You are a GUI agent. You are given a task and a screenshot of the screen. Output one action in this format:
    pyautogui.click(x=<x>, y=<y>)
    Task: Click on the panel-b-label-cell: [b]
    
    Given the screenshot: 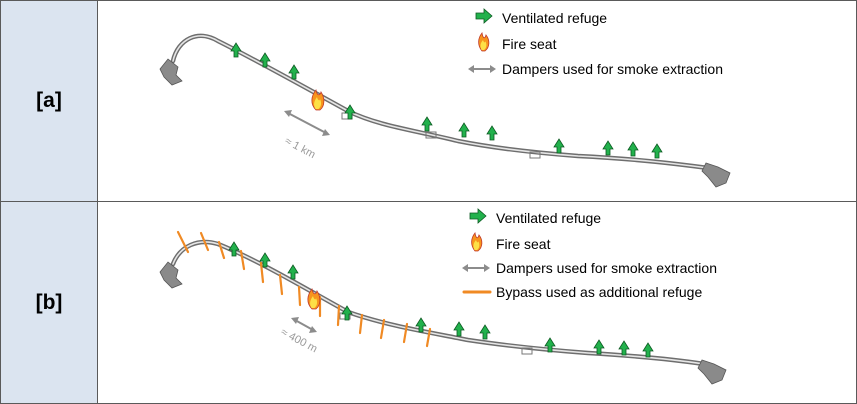 What is the action you would take?
    pyautogui.click(x=49, y=302)
    